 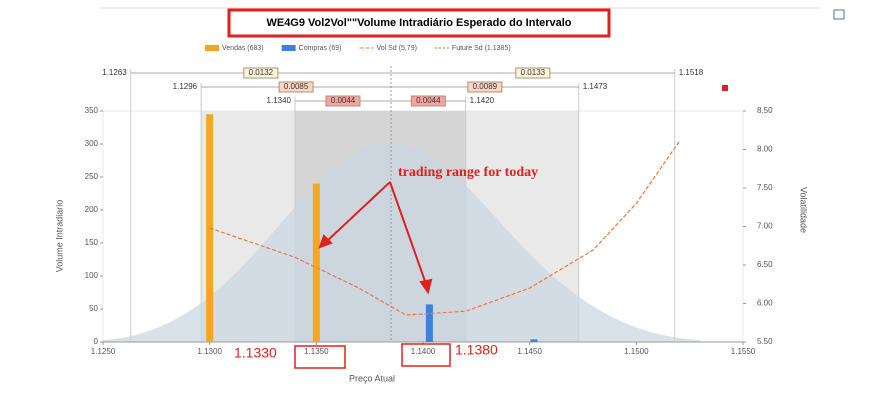 I want to click on legend-label: Compras (69), so click(x=320, y=48).